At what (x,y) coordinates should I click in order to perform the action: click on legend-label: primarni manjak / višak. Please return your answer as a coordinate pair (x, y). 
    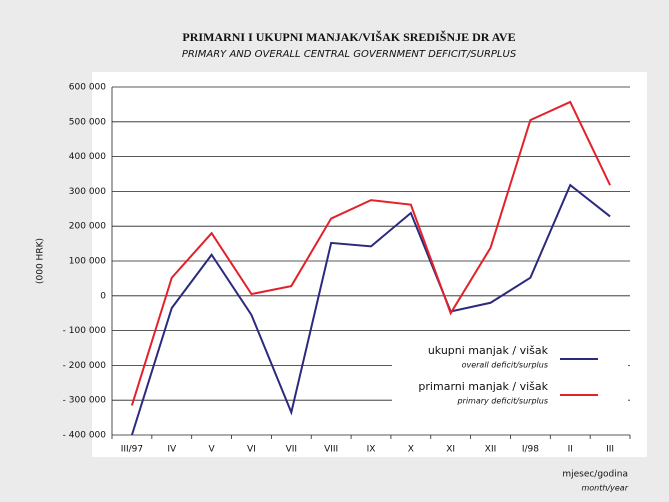
    Looking at the image, I should click on (483, 386).